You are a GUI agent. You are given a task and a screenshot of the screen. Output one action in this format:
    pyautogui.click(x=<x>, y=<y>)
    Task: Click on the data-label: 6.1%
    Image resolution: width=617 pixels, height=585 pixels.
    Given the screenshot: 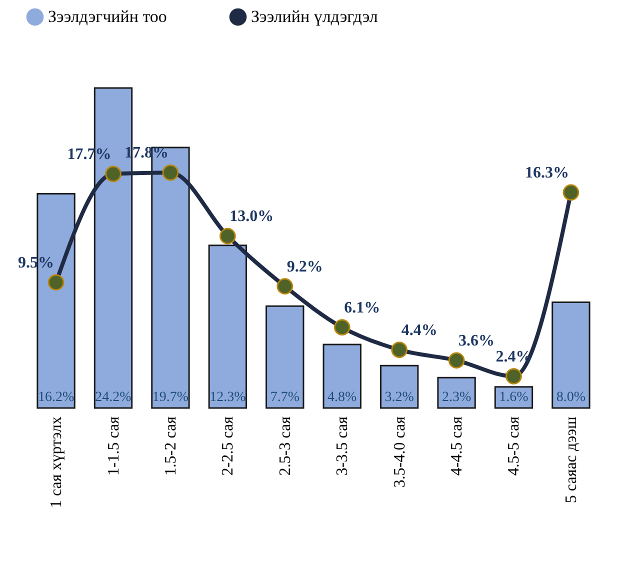 What is the action you would take?
    pyautogui.click(x=362, y=307)
    